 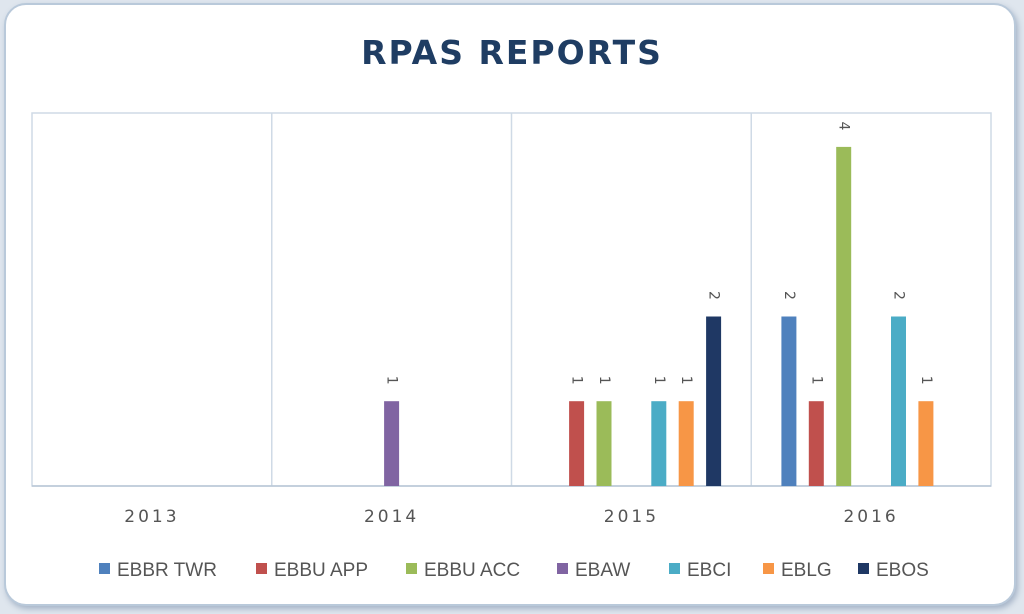 What do you see at coordinates (602, 570) in the screenshot?
I see `legend-label: EBAW` at bounding box center [602, 570].